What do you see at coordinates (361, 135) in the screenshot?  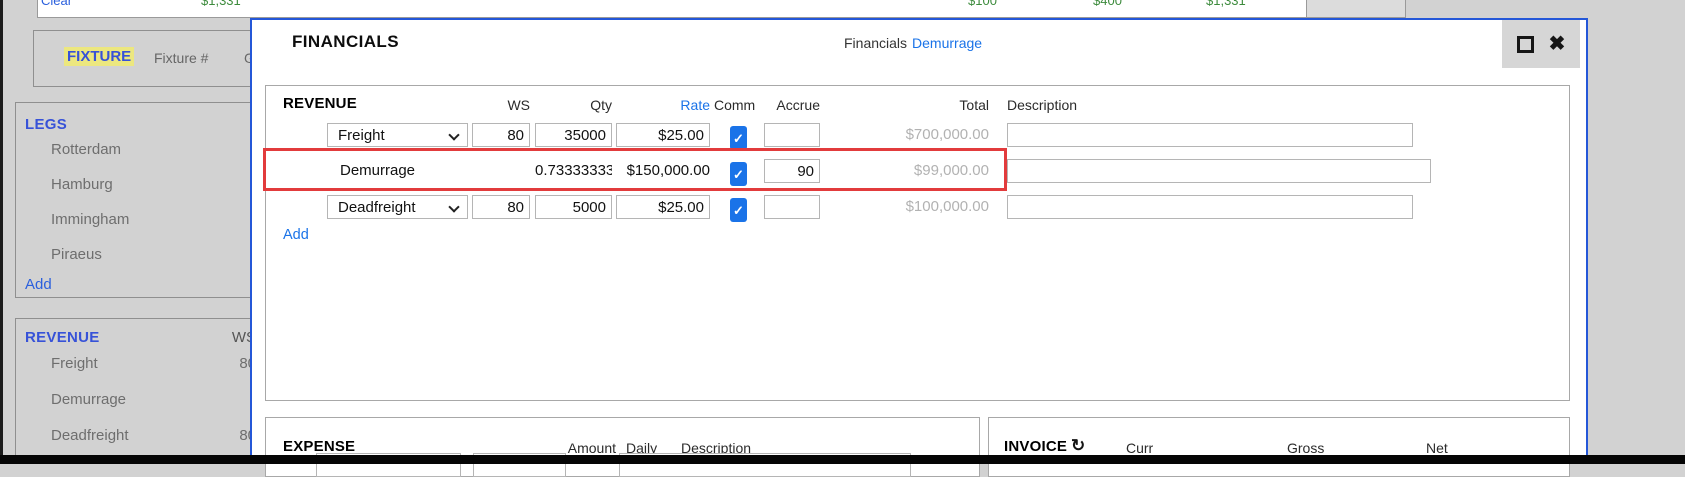 I see `revenue-type-select-value: Freight` at bounding box center [361, 135].